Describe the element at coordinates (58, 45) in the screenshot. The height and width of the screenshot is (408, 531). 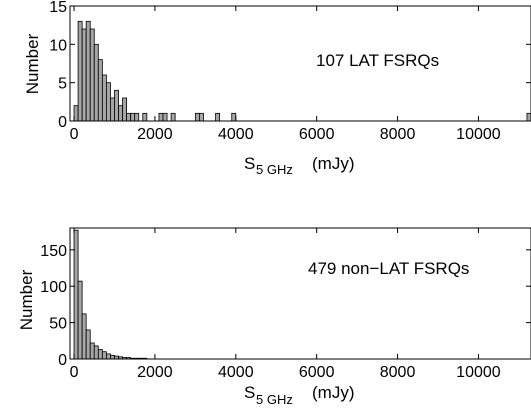
I see `lat-fsrq-y-tick-label: 10` at that location.